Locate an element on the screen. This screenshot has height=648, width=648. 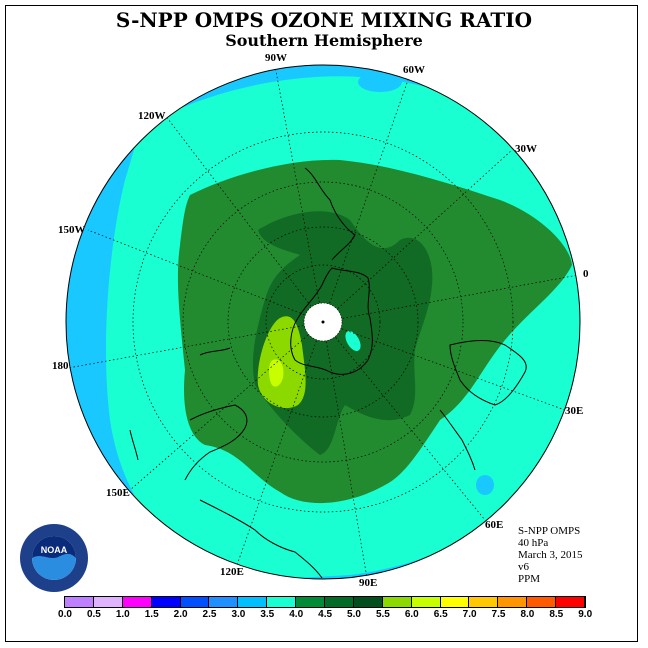
colorbar-tick-label: 8.0 is located at coordinates (527, 614).